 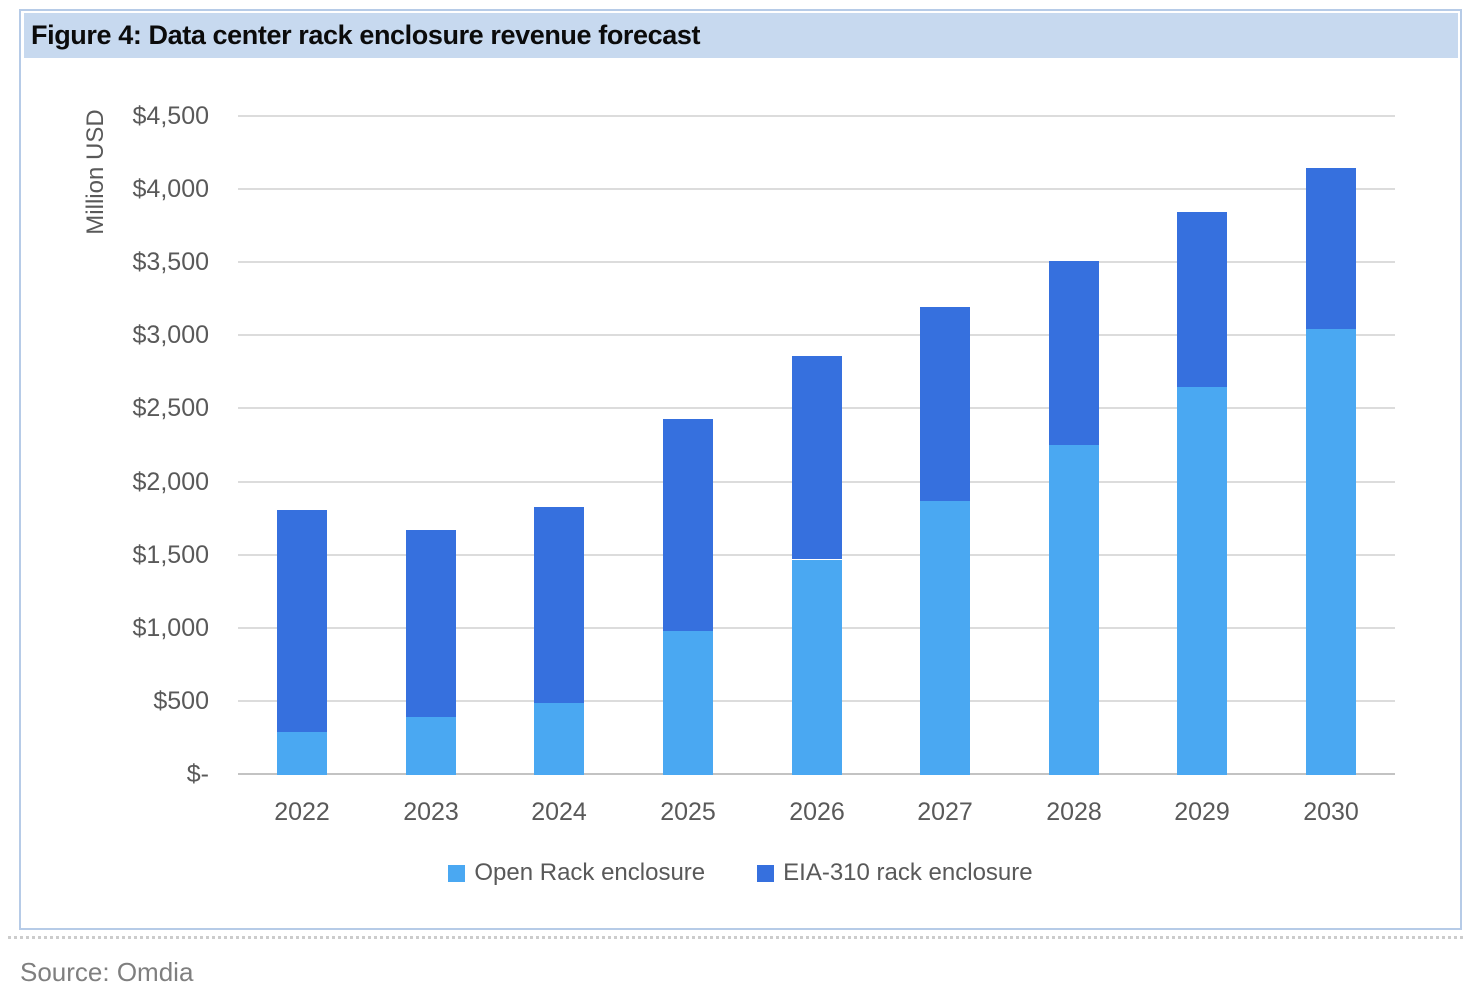 What do you see at coordinates (945, 404) in the screenshot?
I see `bar-eia-310-2027` at bounding box center [945, 404].